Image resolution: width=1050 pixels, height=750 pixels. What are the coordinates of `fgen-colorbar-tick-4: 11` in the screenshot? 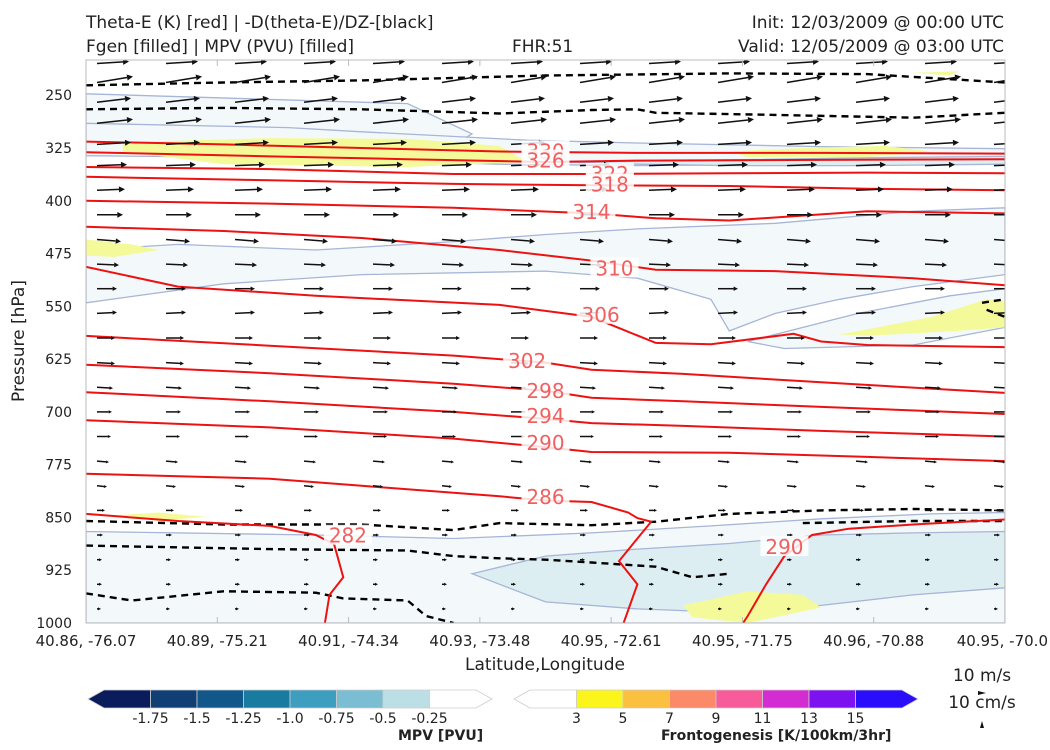 It's located at (763, 719).